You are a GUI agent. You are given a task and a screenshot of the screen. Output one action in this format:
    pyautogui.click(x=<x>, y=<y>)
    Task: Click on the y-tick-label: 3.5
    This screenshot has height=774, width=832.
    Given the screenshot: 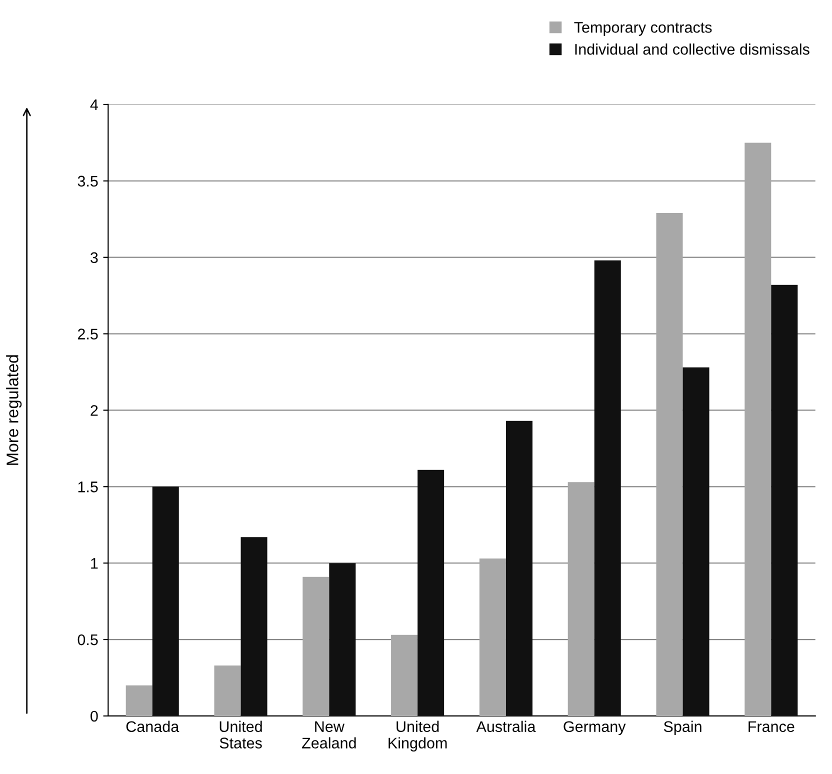 What is the action you would take?
    pyautogui.click(x=88, y=181)
    